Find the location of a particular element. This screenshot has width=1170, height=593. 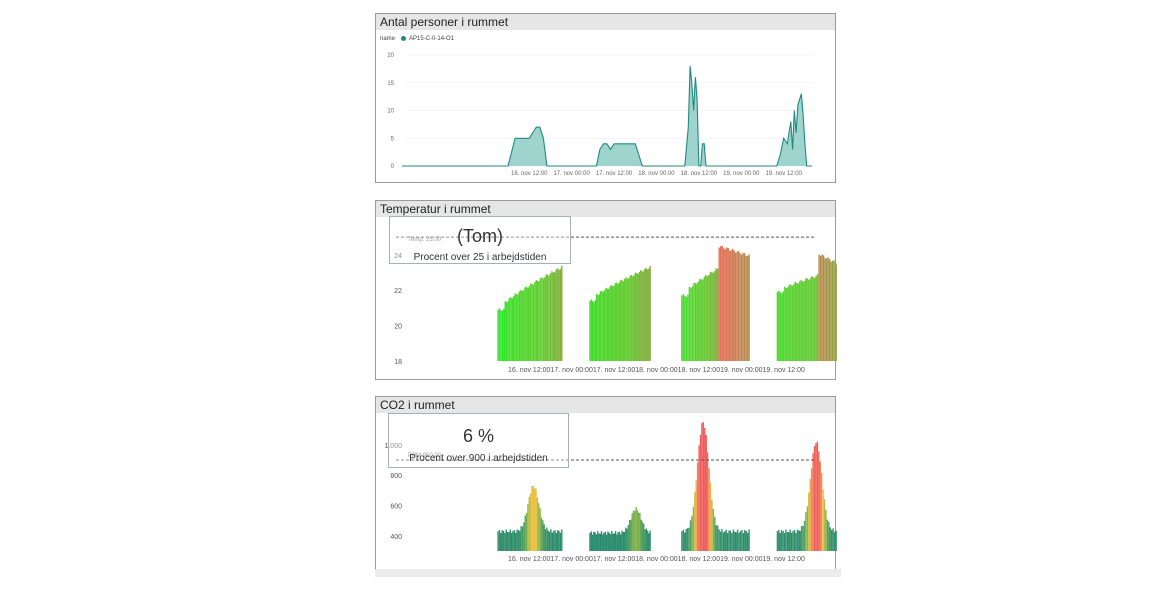

y-tick-label: 800 is located at coordinates (396, 476).